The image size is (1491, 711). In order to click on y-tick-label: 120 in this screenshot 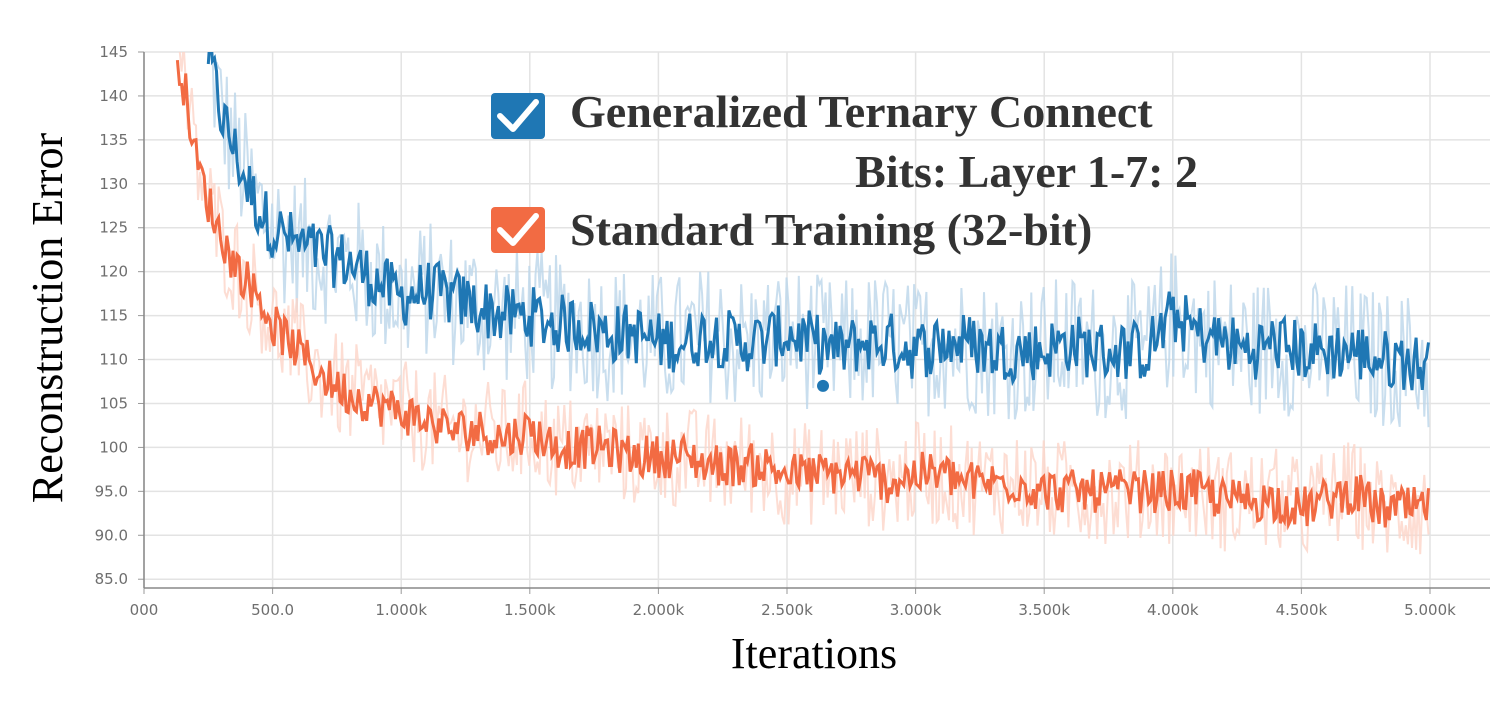, I will do `click(113, 272)`.